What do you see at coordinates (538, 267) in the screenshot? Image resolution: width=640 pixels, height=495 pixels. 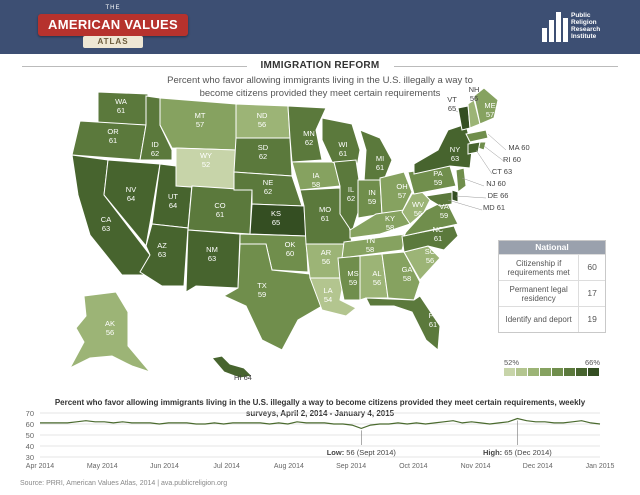 I see `national-row-label: Citizenship if requirements met` at bounding box center [538, 267].